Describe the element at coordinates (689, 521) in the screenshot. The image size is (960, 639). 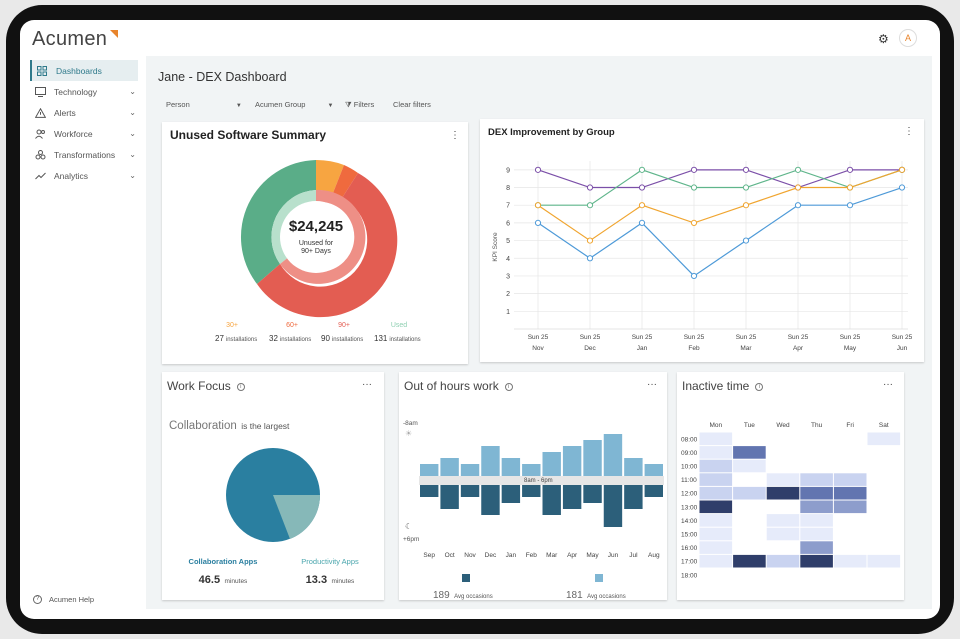
I see `hour-label: 14:00` at that location.